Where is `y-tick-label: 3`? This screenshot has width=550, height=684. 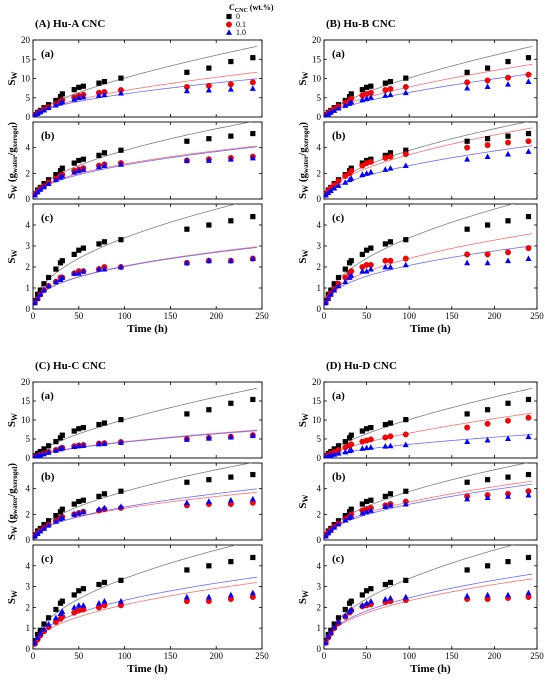 y-tick-label: 3 is located at coordinates (28, 587).